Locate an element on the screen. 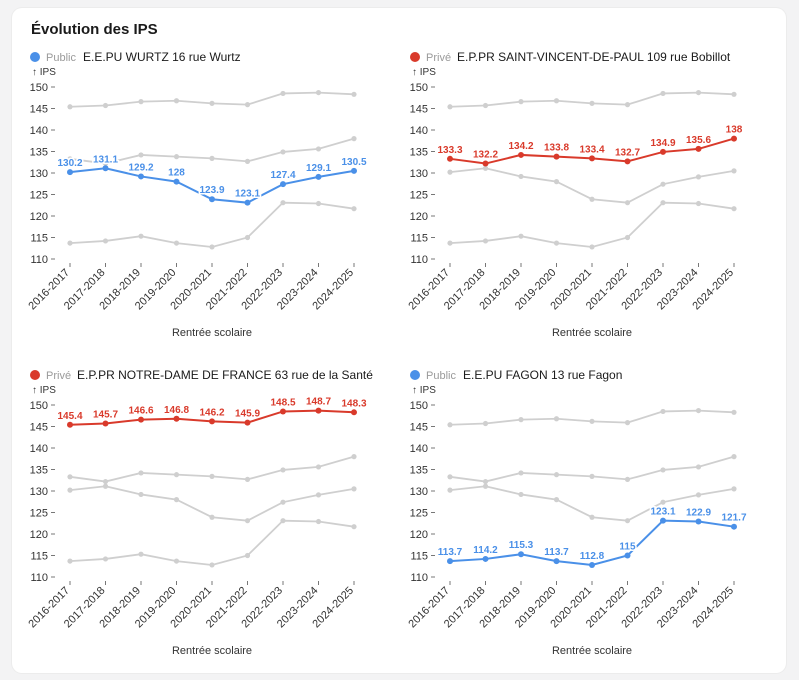 This screenshot has height=680, width=799. data-label: 145.4 is located at coordinates (69, 416).